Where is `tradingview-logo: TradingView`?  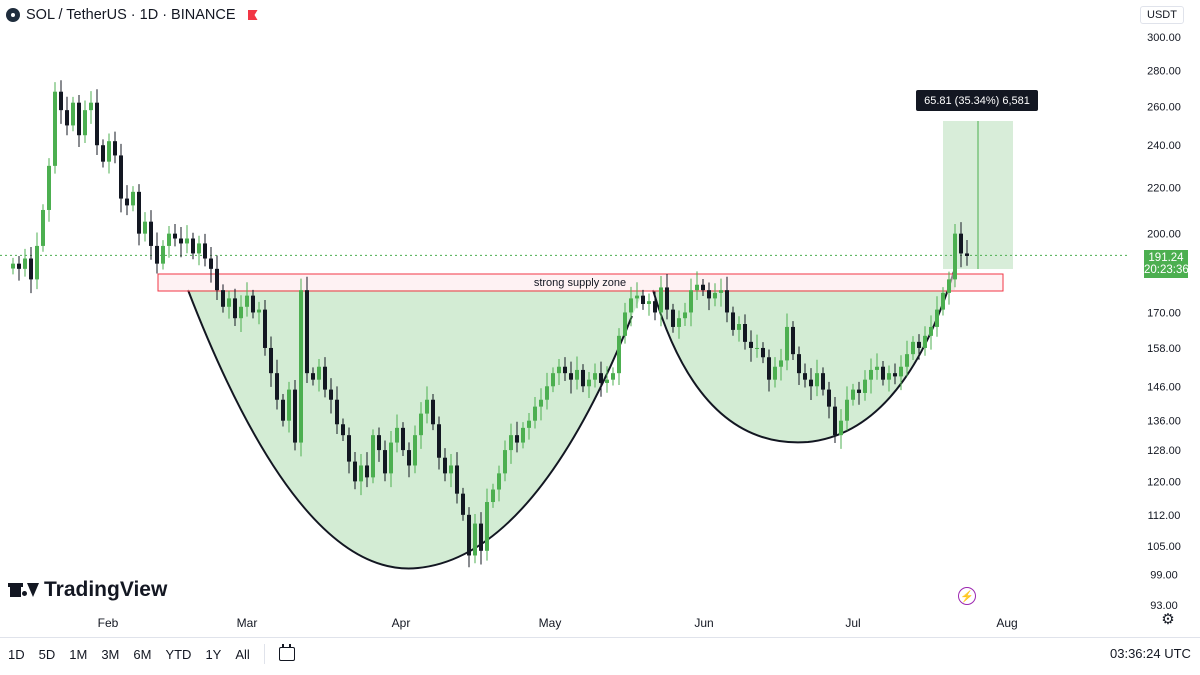
tradingview-logo: TradingView is located at coordinates (88, 590).